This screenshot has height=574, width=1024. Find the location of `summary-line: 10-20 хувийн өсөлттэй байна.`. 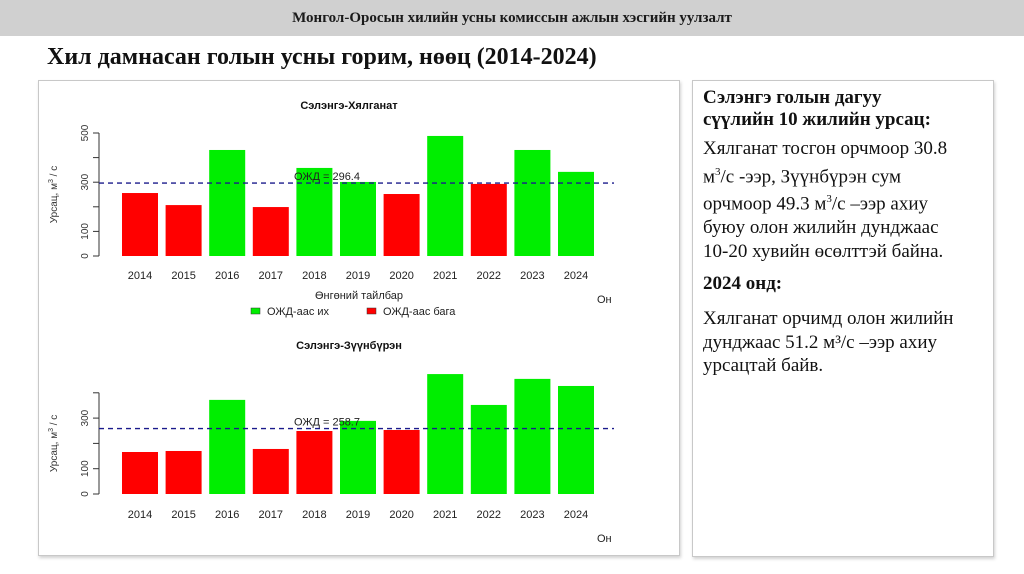

summary-line: 10-20 хувийн өсөлттэй байна. is located at coordinates (823, 251).